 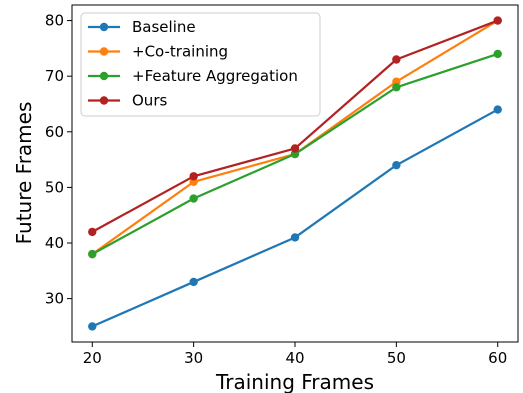 I want to click on x-tick-label: 20, so click(x=92, y=358).